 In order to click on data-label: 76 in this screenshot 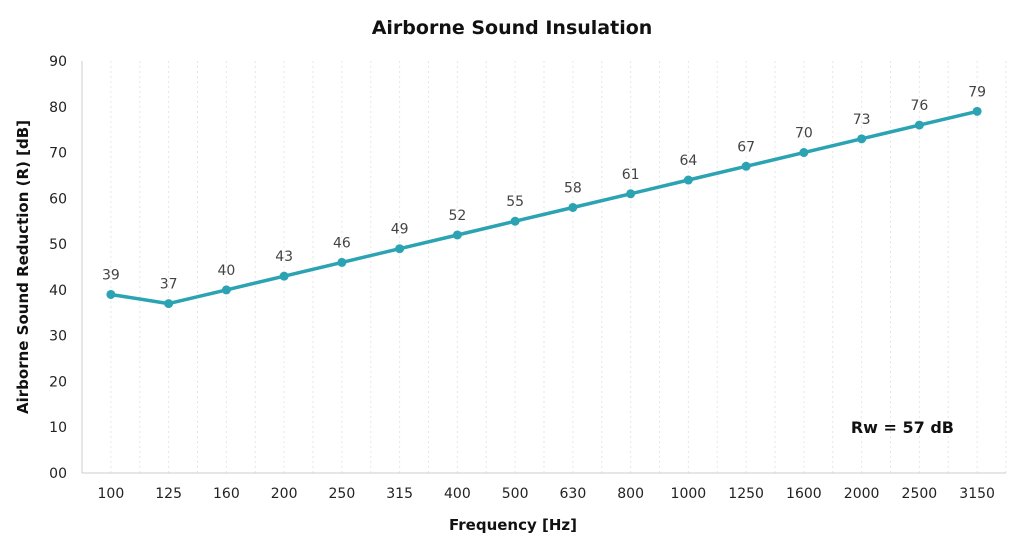, I will do `click(919, 106)`.